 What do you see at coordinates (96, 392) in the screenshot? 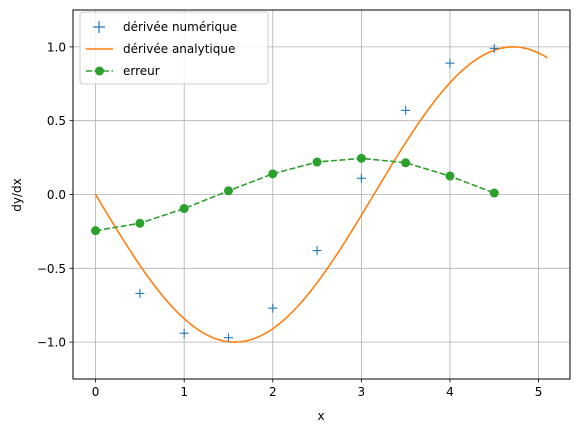
I see `x-tick-label: 0` at bounding box center [96, 392].